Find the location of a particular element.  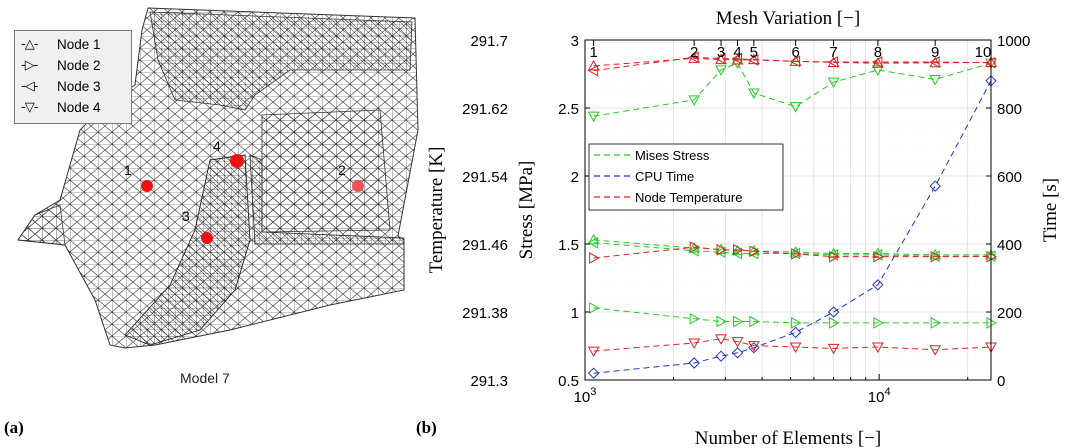

temperature-tick-label: 291.38 is located at coordinates (485, 313).